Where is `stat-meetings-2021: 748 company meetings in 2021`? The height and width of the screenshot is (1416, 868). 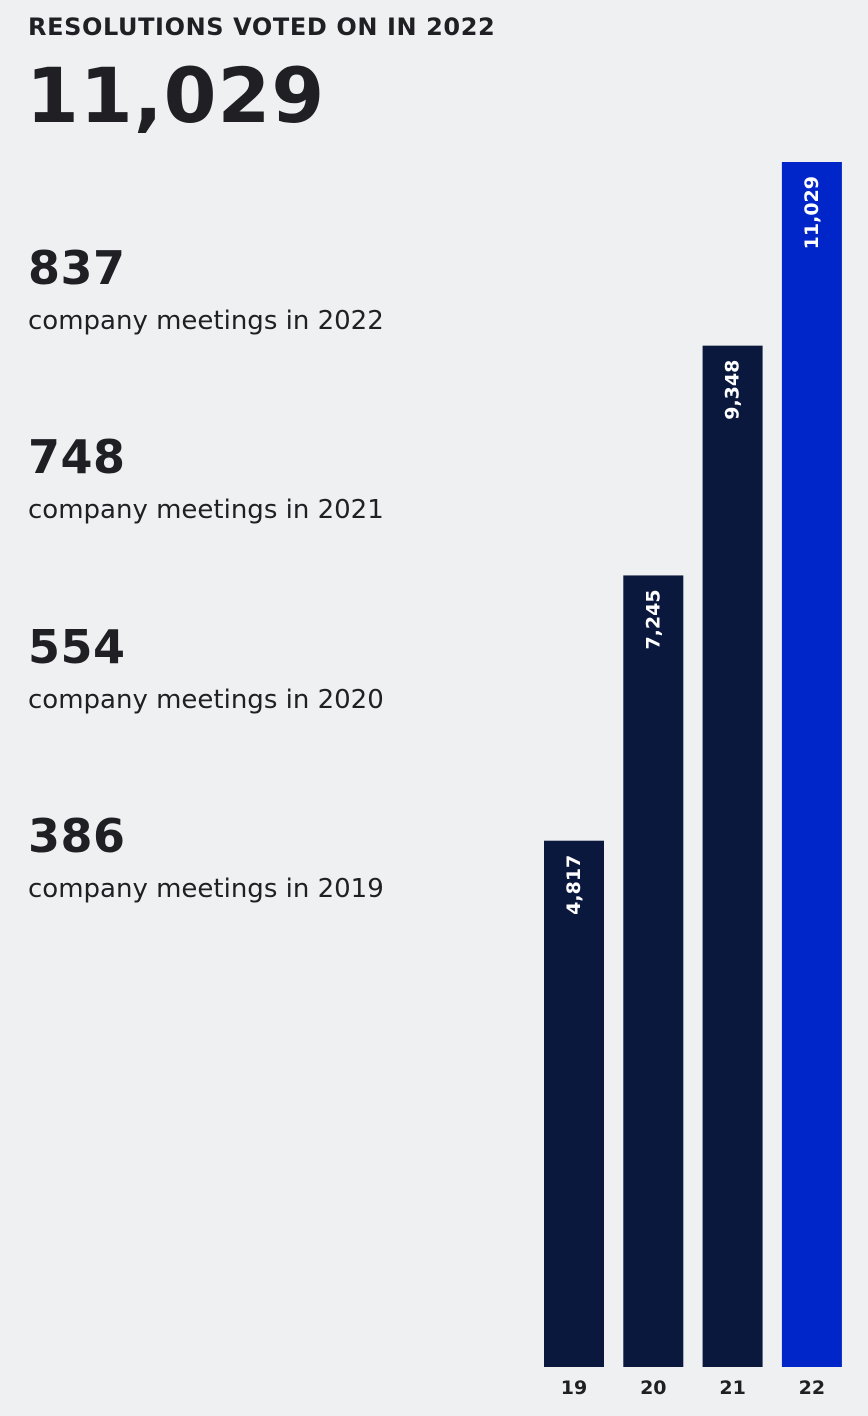
stat-meetings-2021: 748 company meetings in 2021 is located at coordinates (206, 479).